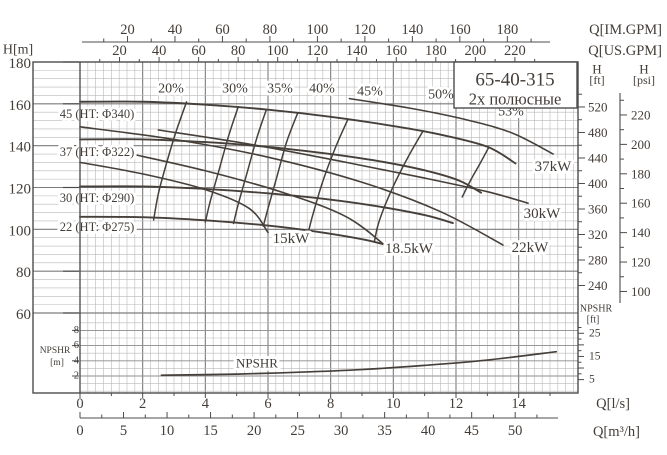  What do you see at coordinates (317, 51) in the screenshot?
I see `usgpm-tick-label: 120` at bounding box center [317, 51].